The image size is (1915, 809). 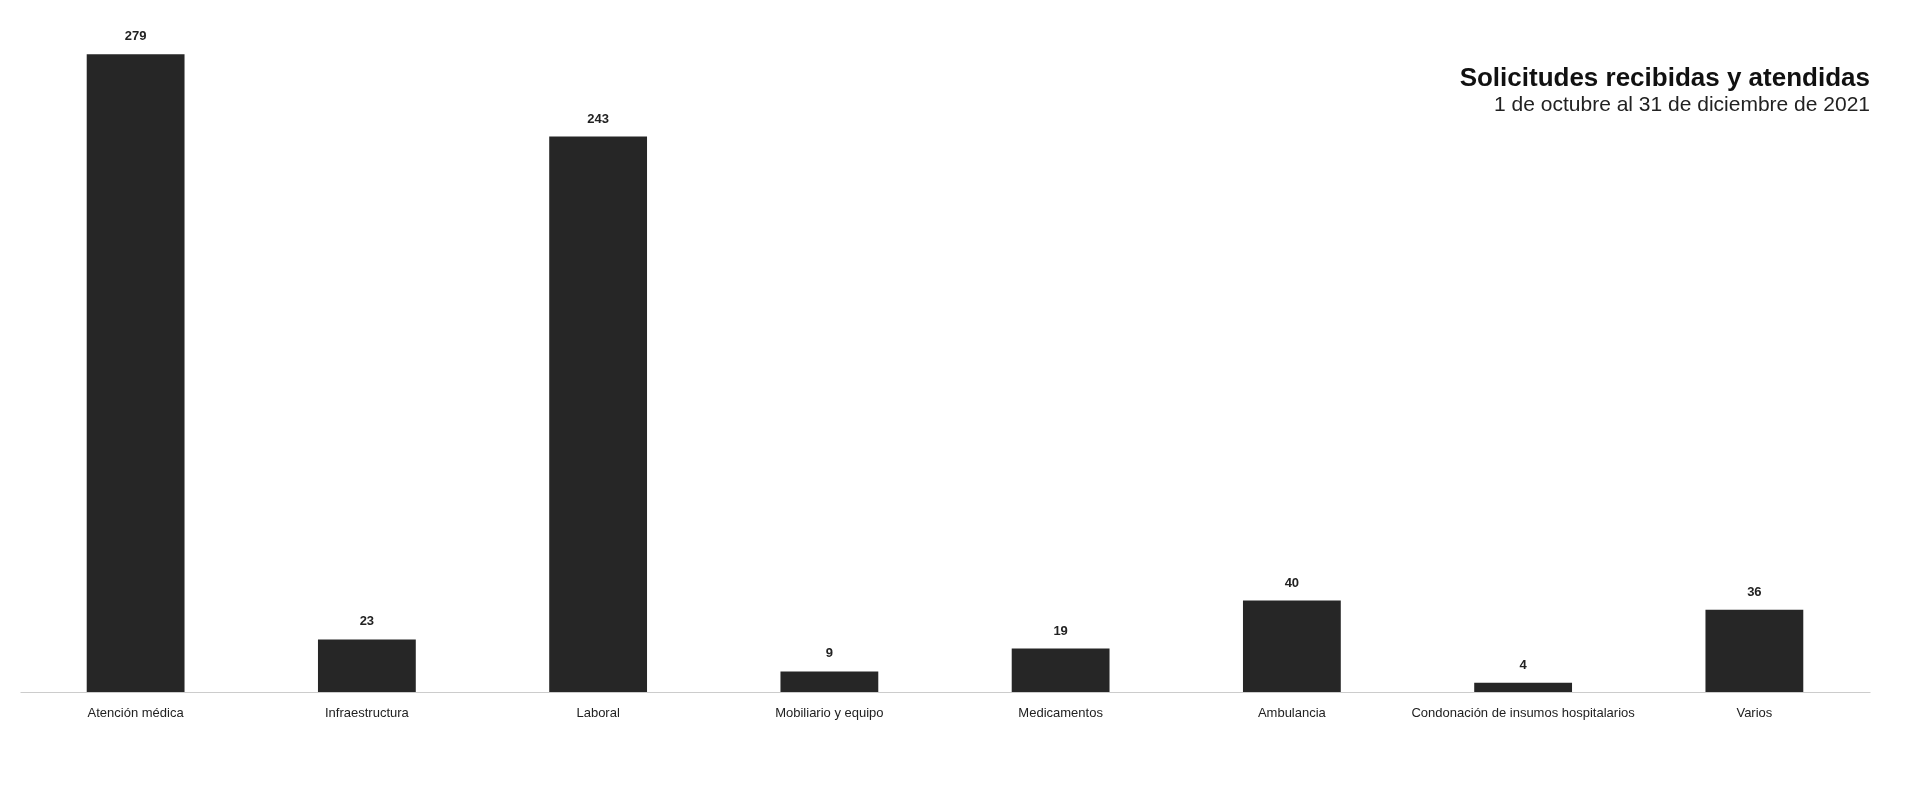 What do you see at coordinates (598, 118) in the screenshot?
I see `data-label: 243` at bounding box center [598, 118].